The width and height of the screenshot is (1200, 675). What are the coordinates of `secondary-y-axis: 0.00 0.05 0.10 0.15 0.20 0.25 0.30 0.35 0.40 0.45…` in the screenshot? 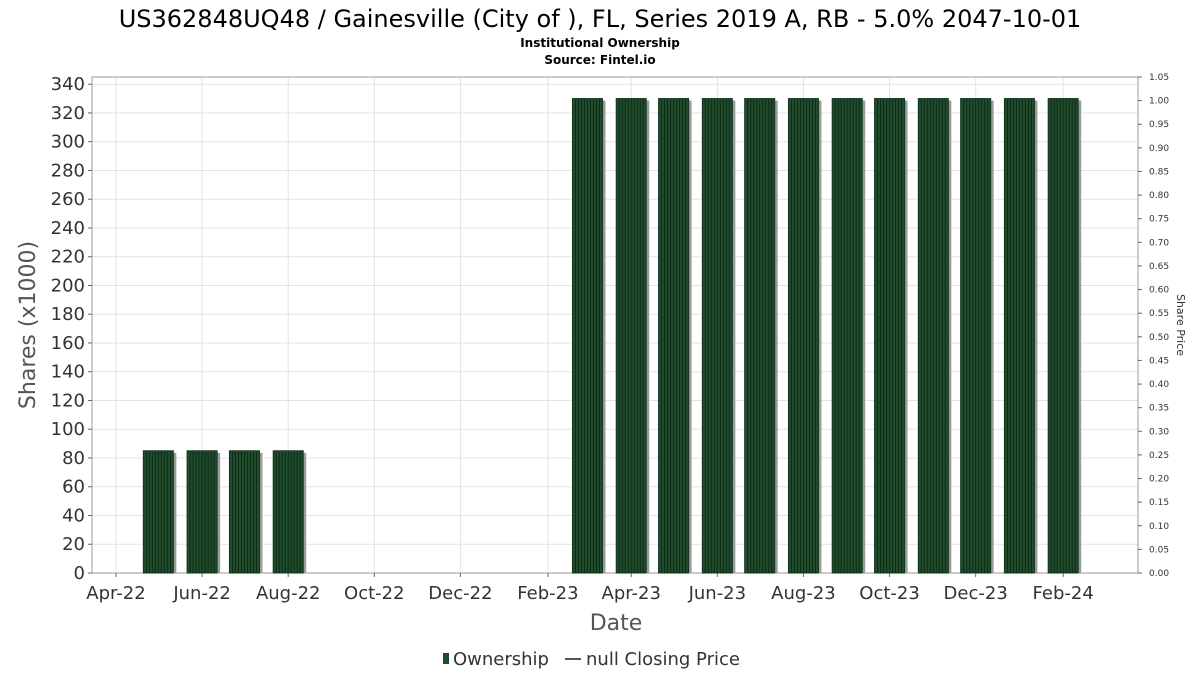 It's located at (1153, 326).